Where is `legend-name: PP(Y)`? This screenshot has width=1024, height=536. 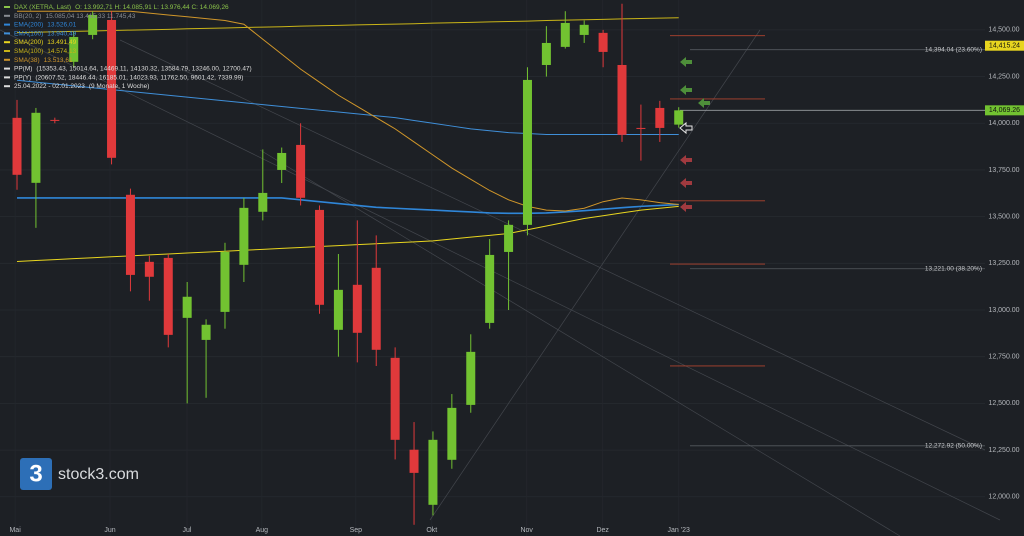
legend-name: PP(Y) is located at coordinates (22, 77).